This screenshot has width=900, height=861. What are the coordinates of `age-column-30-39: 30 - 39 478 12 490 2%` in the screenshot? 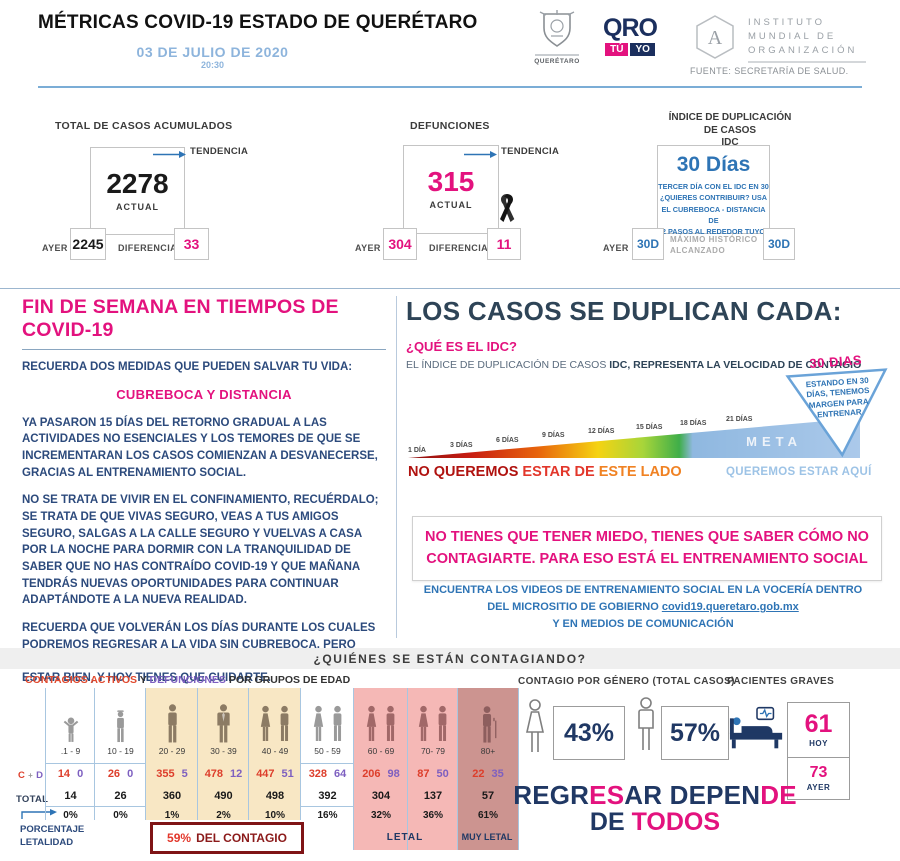 It's located at (223, 754).